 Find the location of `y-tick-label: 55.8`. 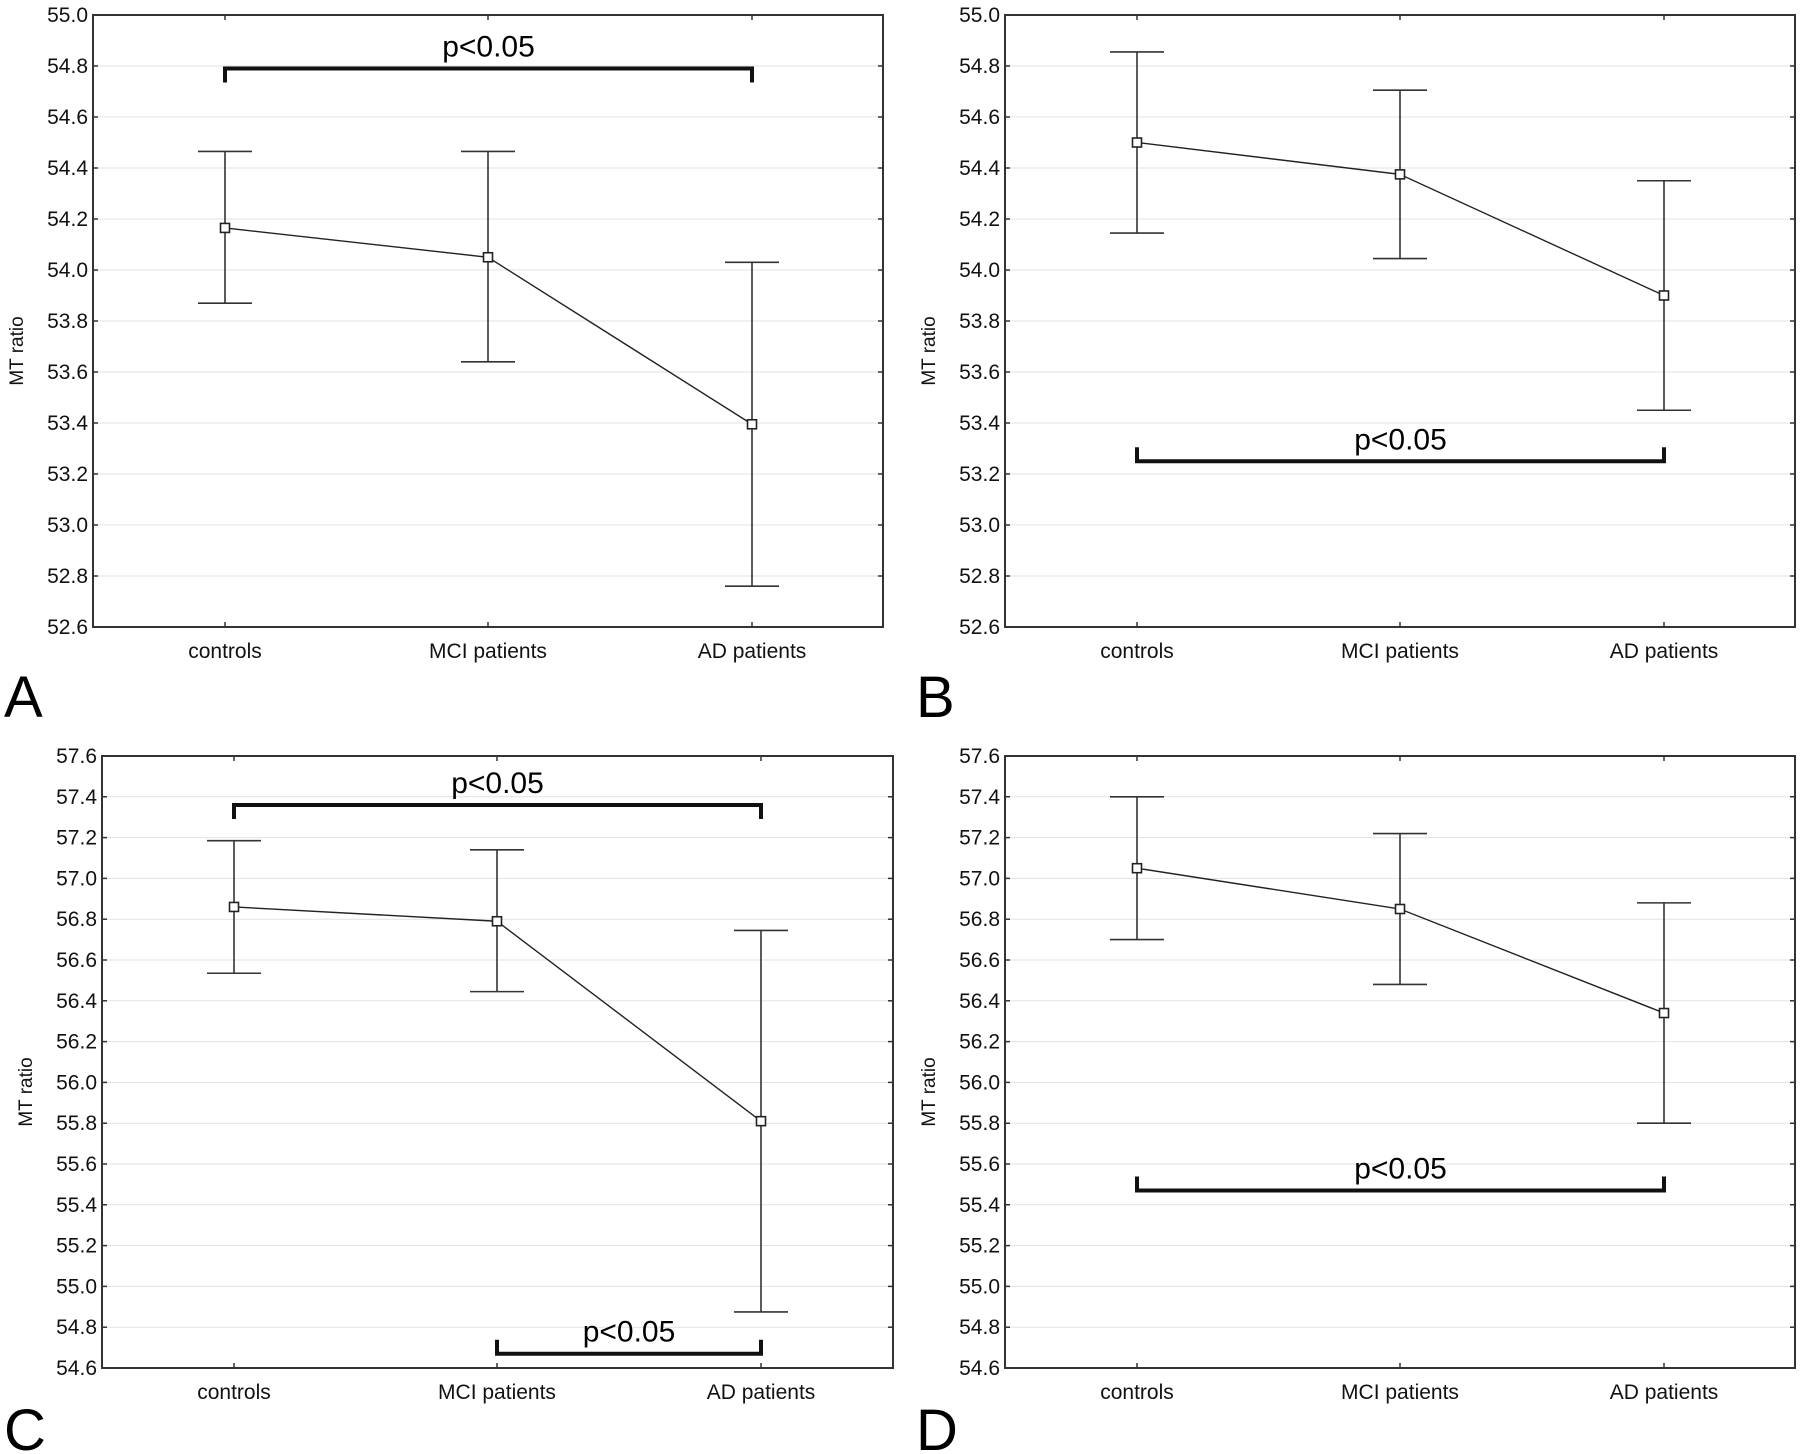

y-tick-label: 55.8 is located at coordinates (979, 1123).